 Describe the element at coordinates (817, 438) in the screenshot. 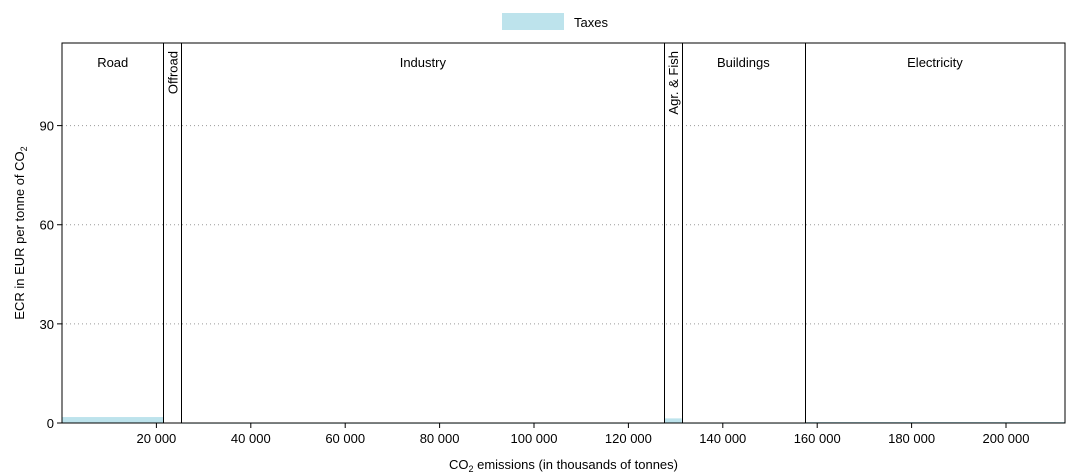

I see `x-tick-label-160000: 160 000` at that location.